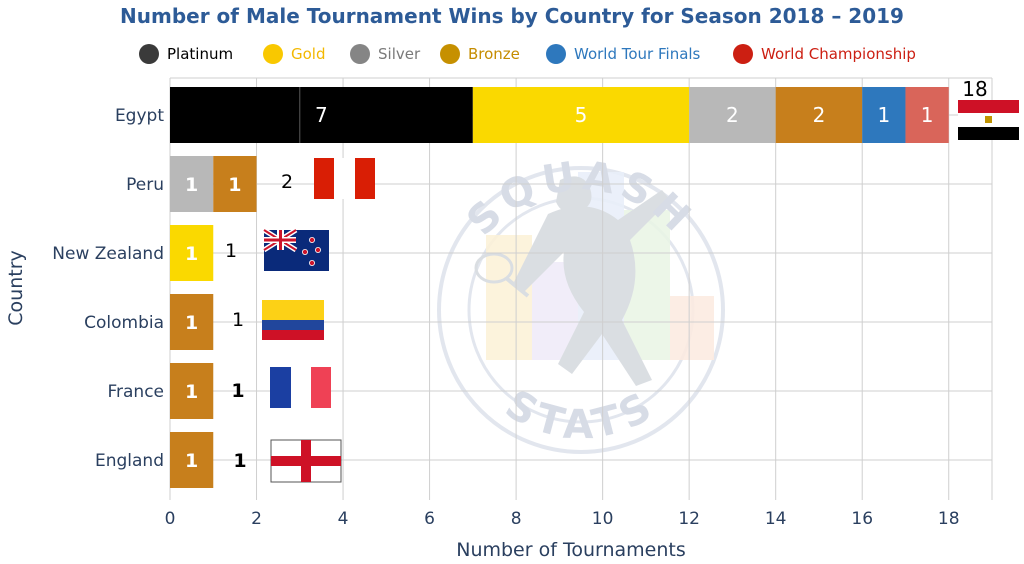  I want to click on legend-item: Silver, so click(385, 54).